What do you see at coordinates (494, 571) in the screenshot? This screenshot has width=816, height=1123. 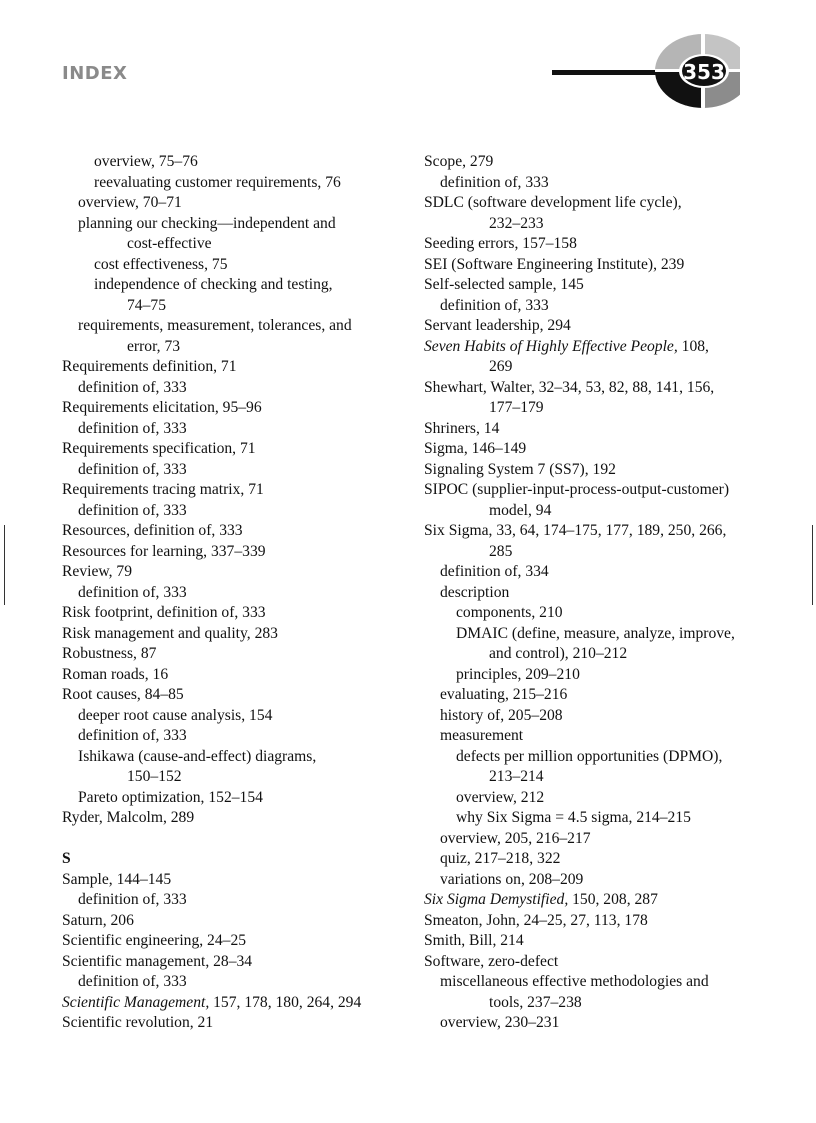 I see `index-entry: definition of, 334` at bounding box center [494, 571].